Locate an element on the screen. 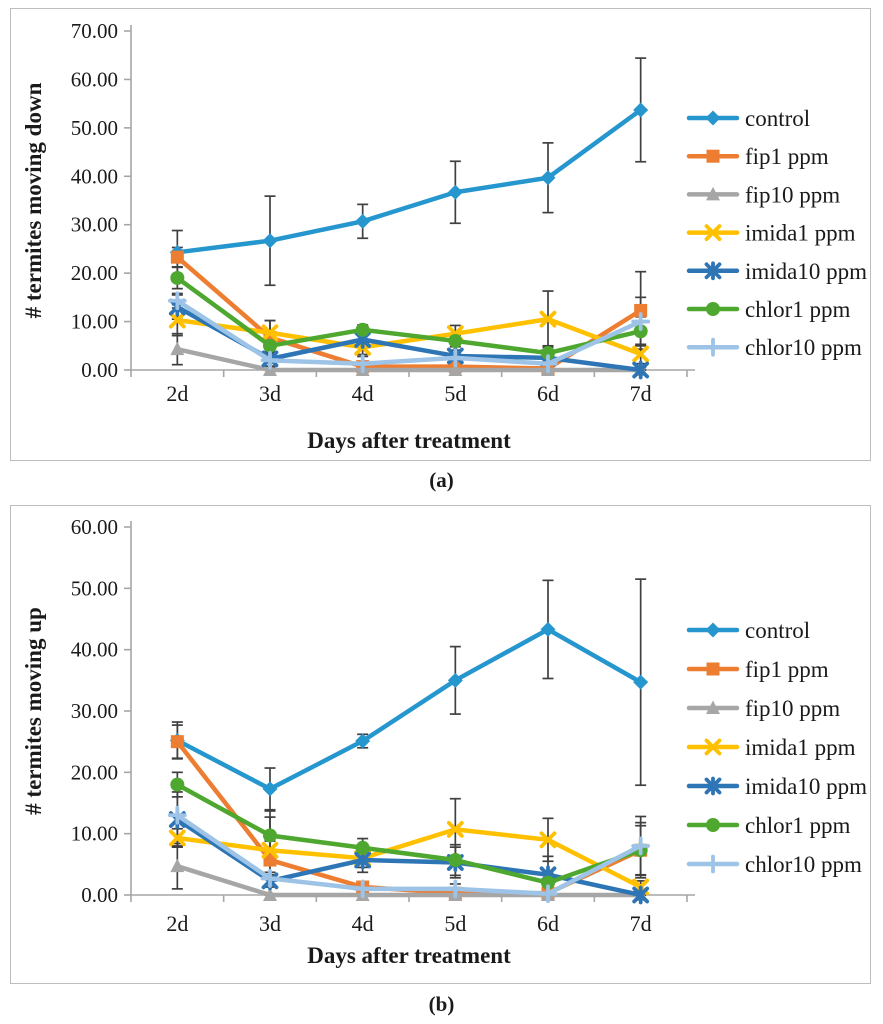 The height and width of the screenshot is (1024, 883). x-axis-title: Days after treatment is located at coordinates (409, 955).